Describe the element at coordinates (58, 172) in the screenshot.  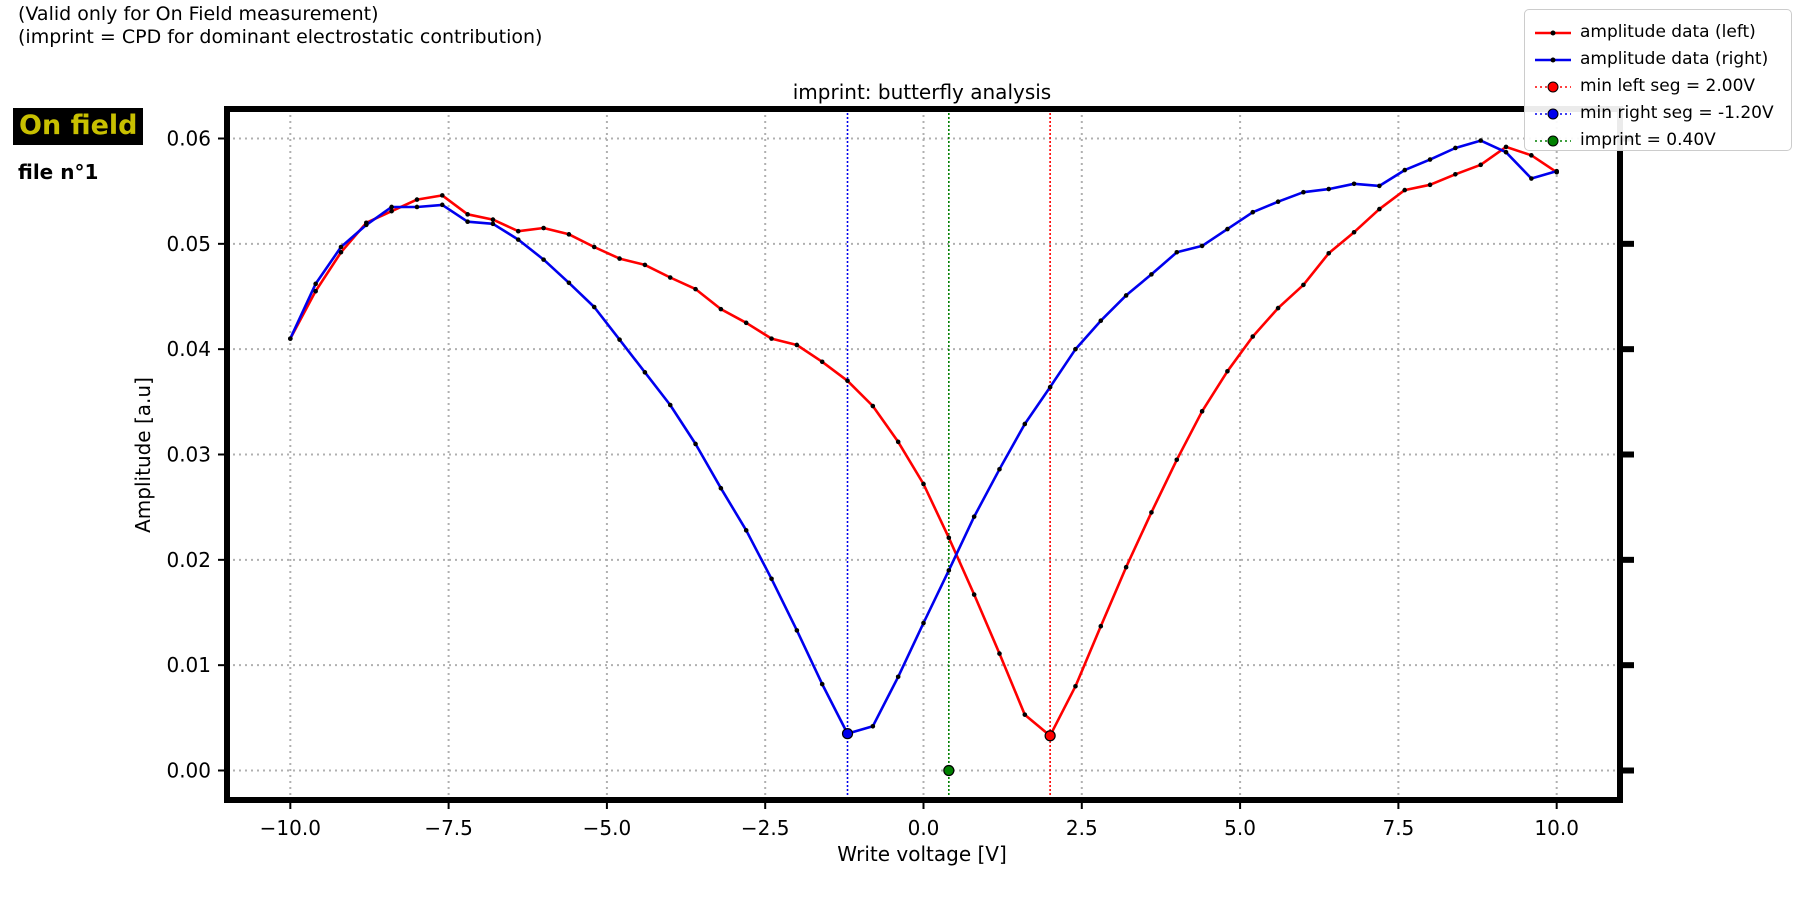
I see `file-label: file n°1` at that location.